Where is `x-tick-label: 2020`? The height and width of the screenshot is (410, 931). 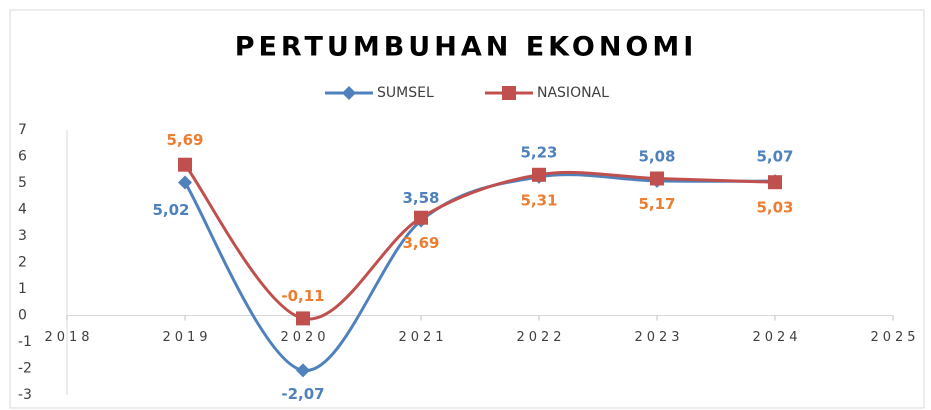 x-tick-label: 2020 is located at coordinates (304, 337).